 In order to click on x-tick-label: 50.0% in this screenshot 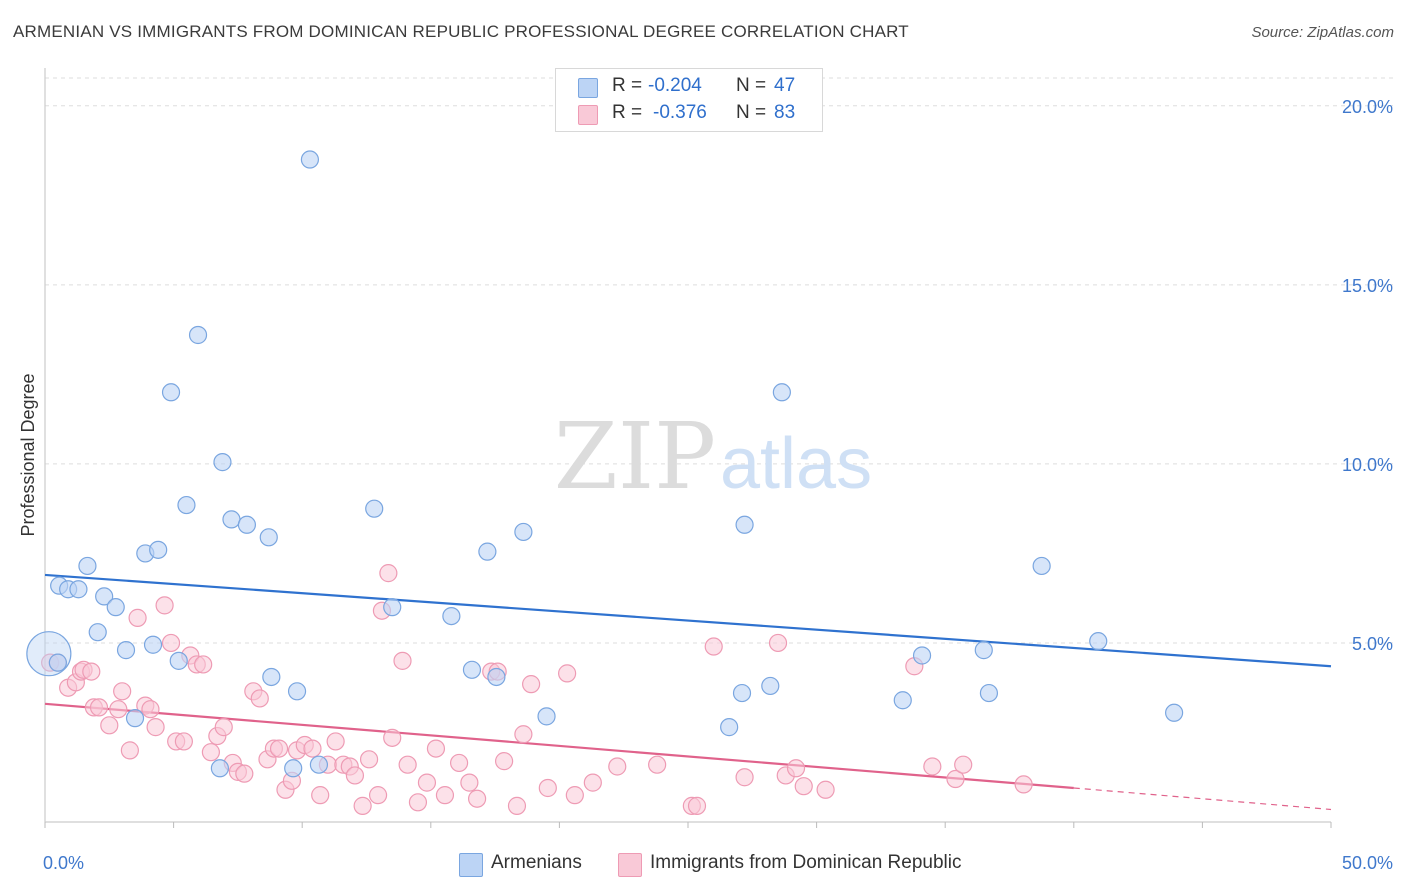, I will do `click(1367, 863)`.